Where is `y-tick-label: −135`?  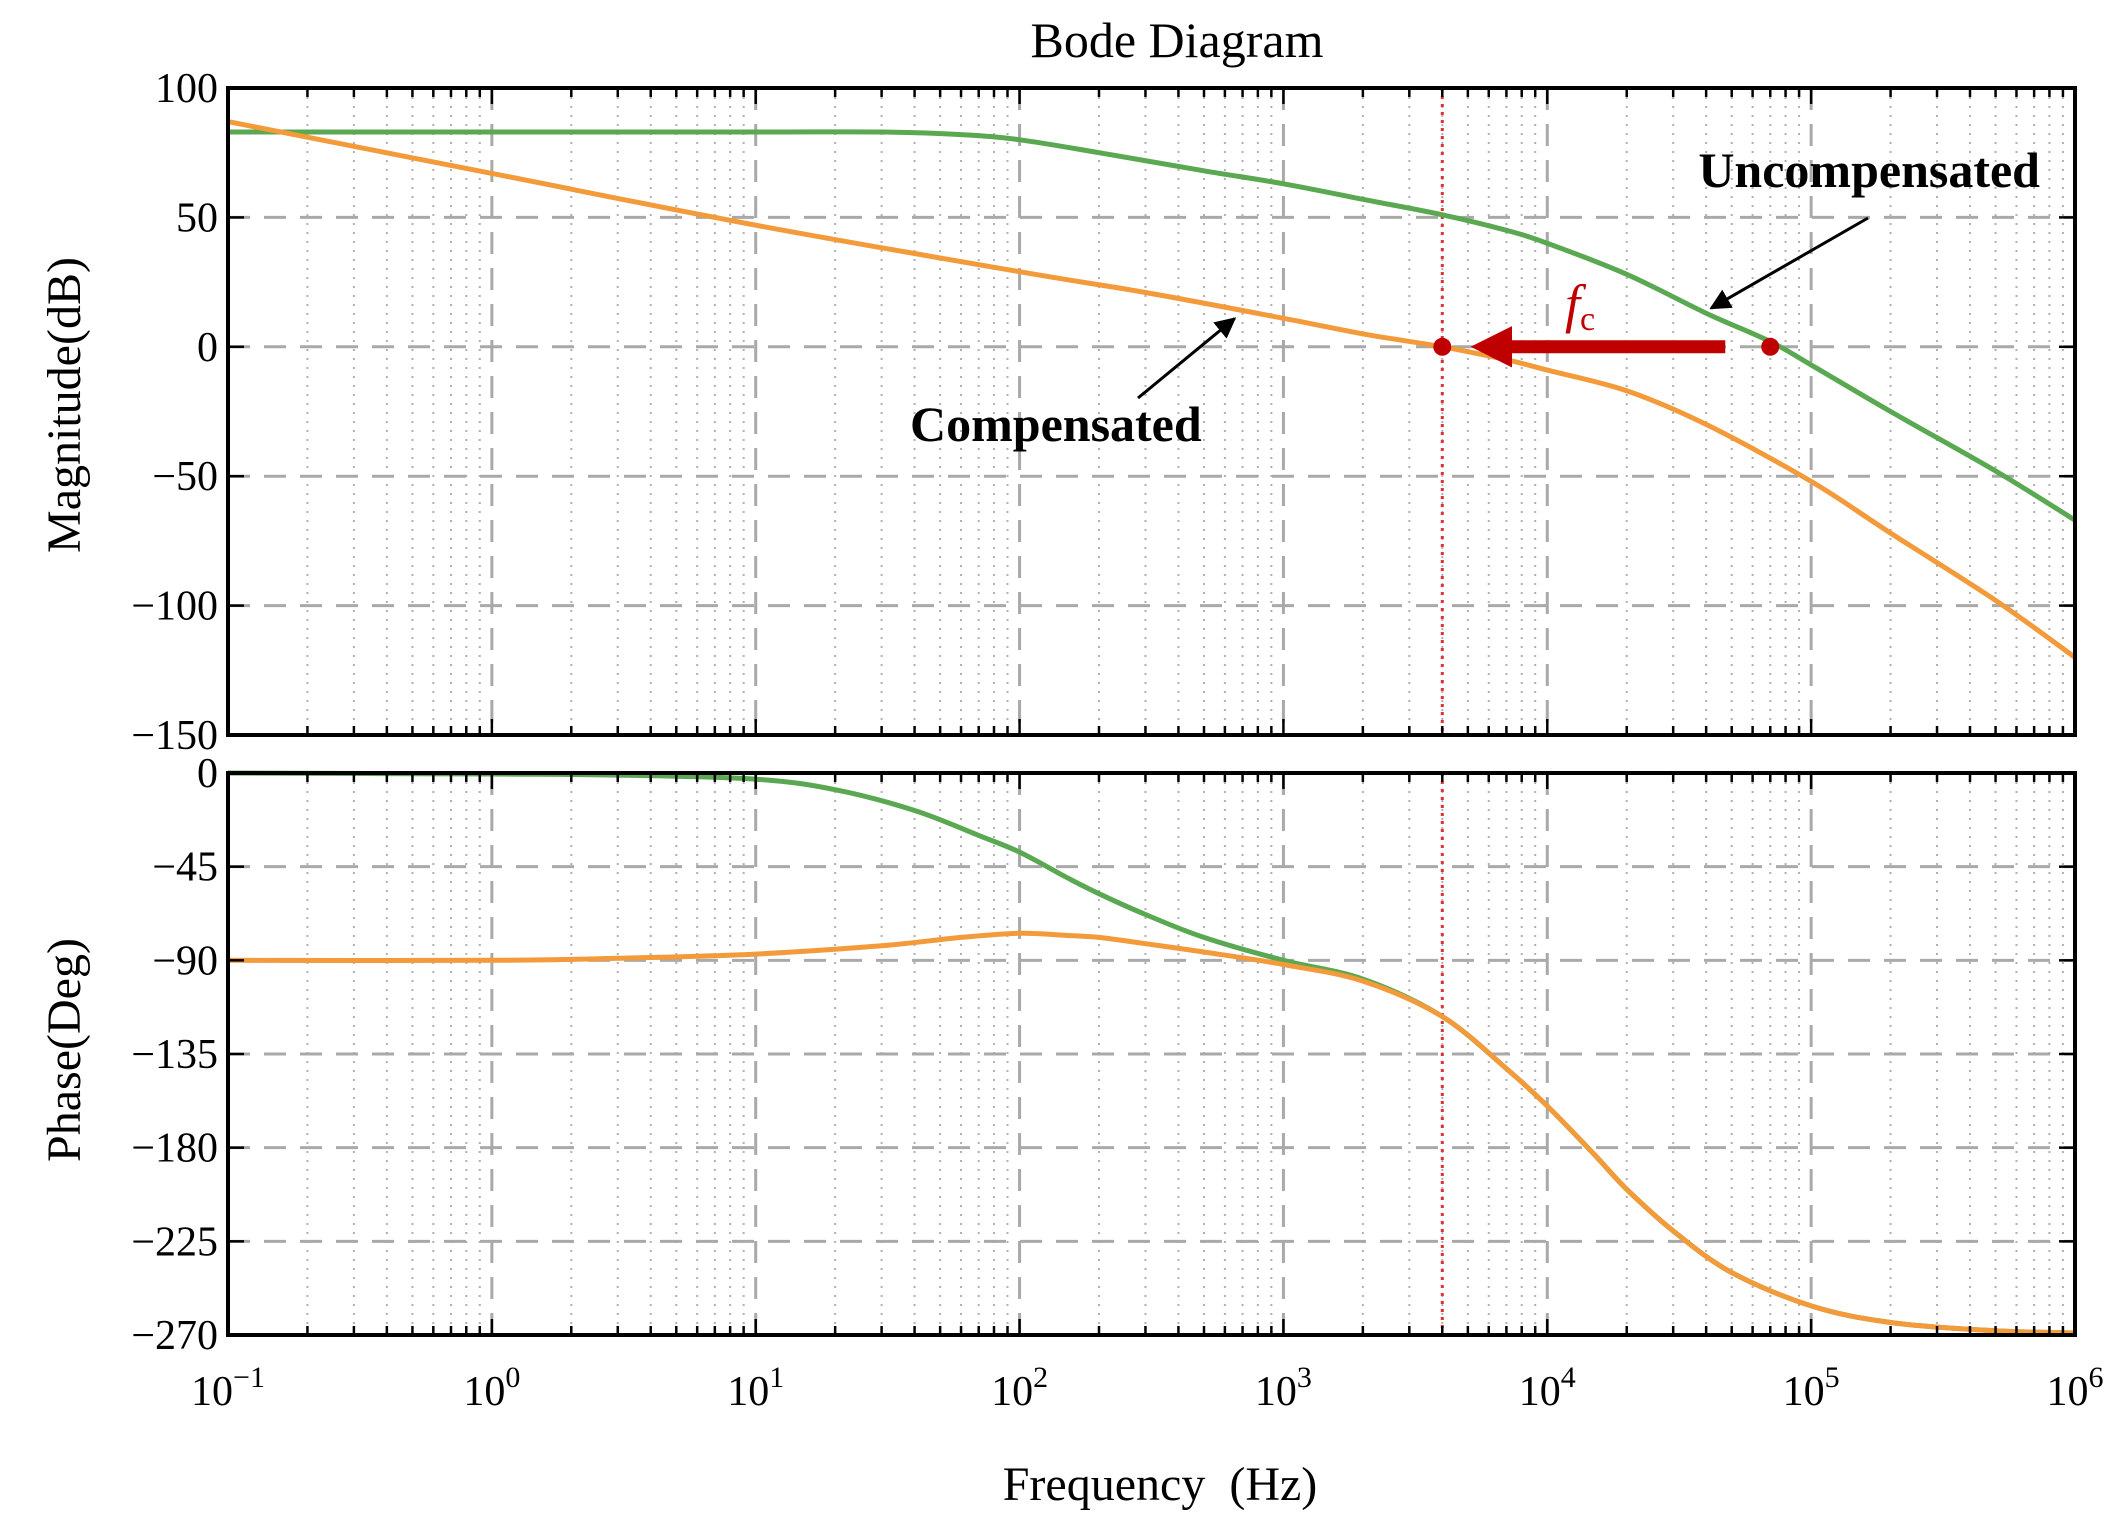
y-tick-label: −135 is located at coordinates (174, 1055).